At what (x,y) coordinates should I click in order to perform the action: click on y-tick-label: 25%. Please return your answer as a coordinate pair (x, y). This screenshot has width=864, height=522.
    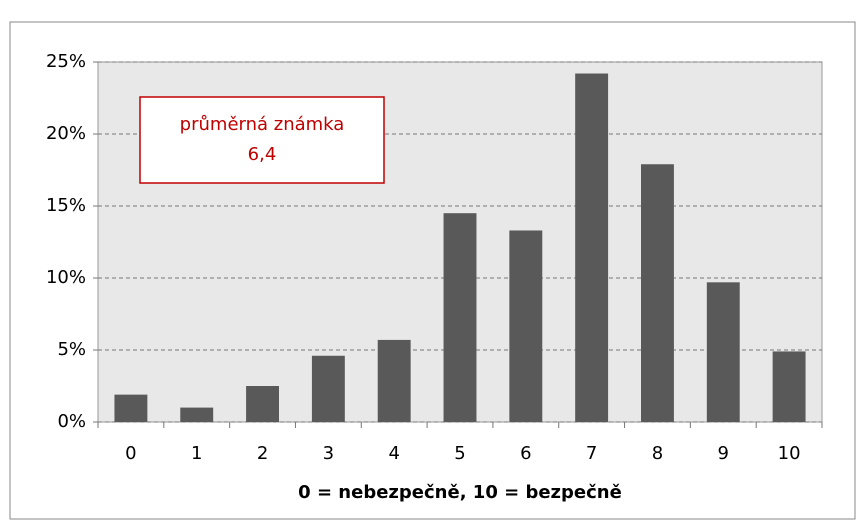
    Looking at the image, I should click on (66, 61).